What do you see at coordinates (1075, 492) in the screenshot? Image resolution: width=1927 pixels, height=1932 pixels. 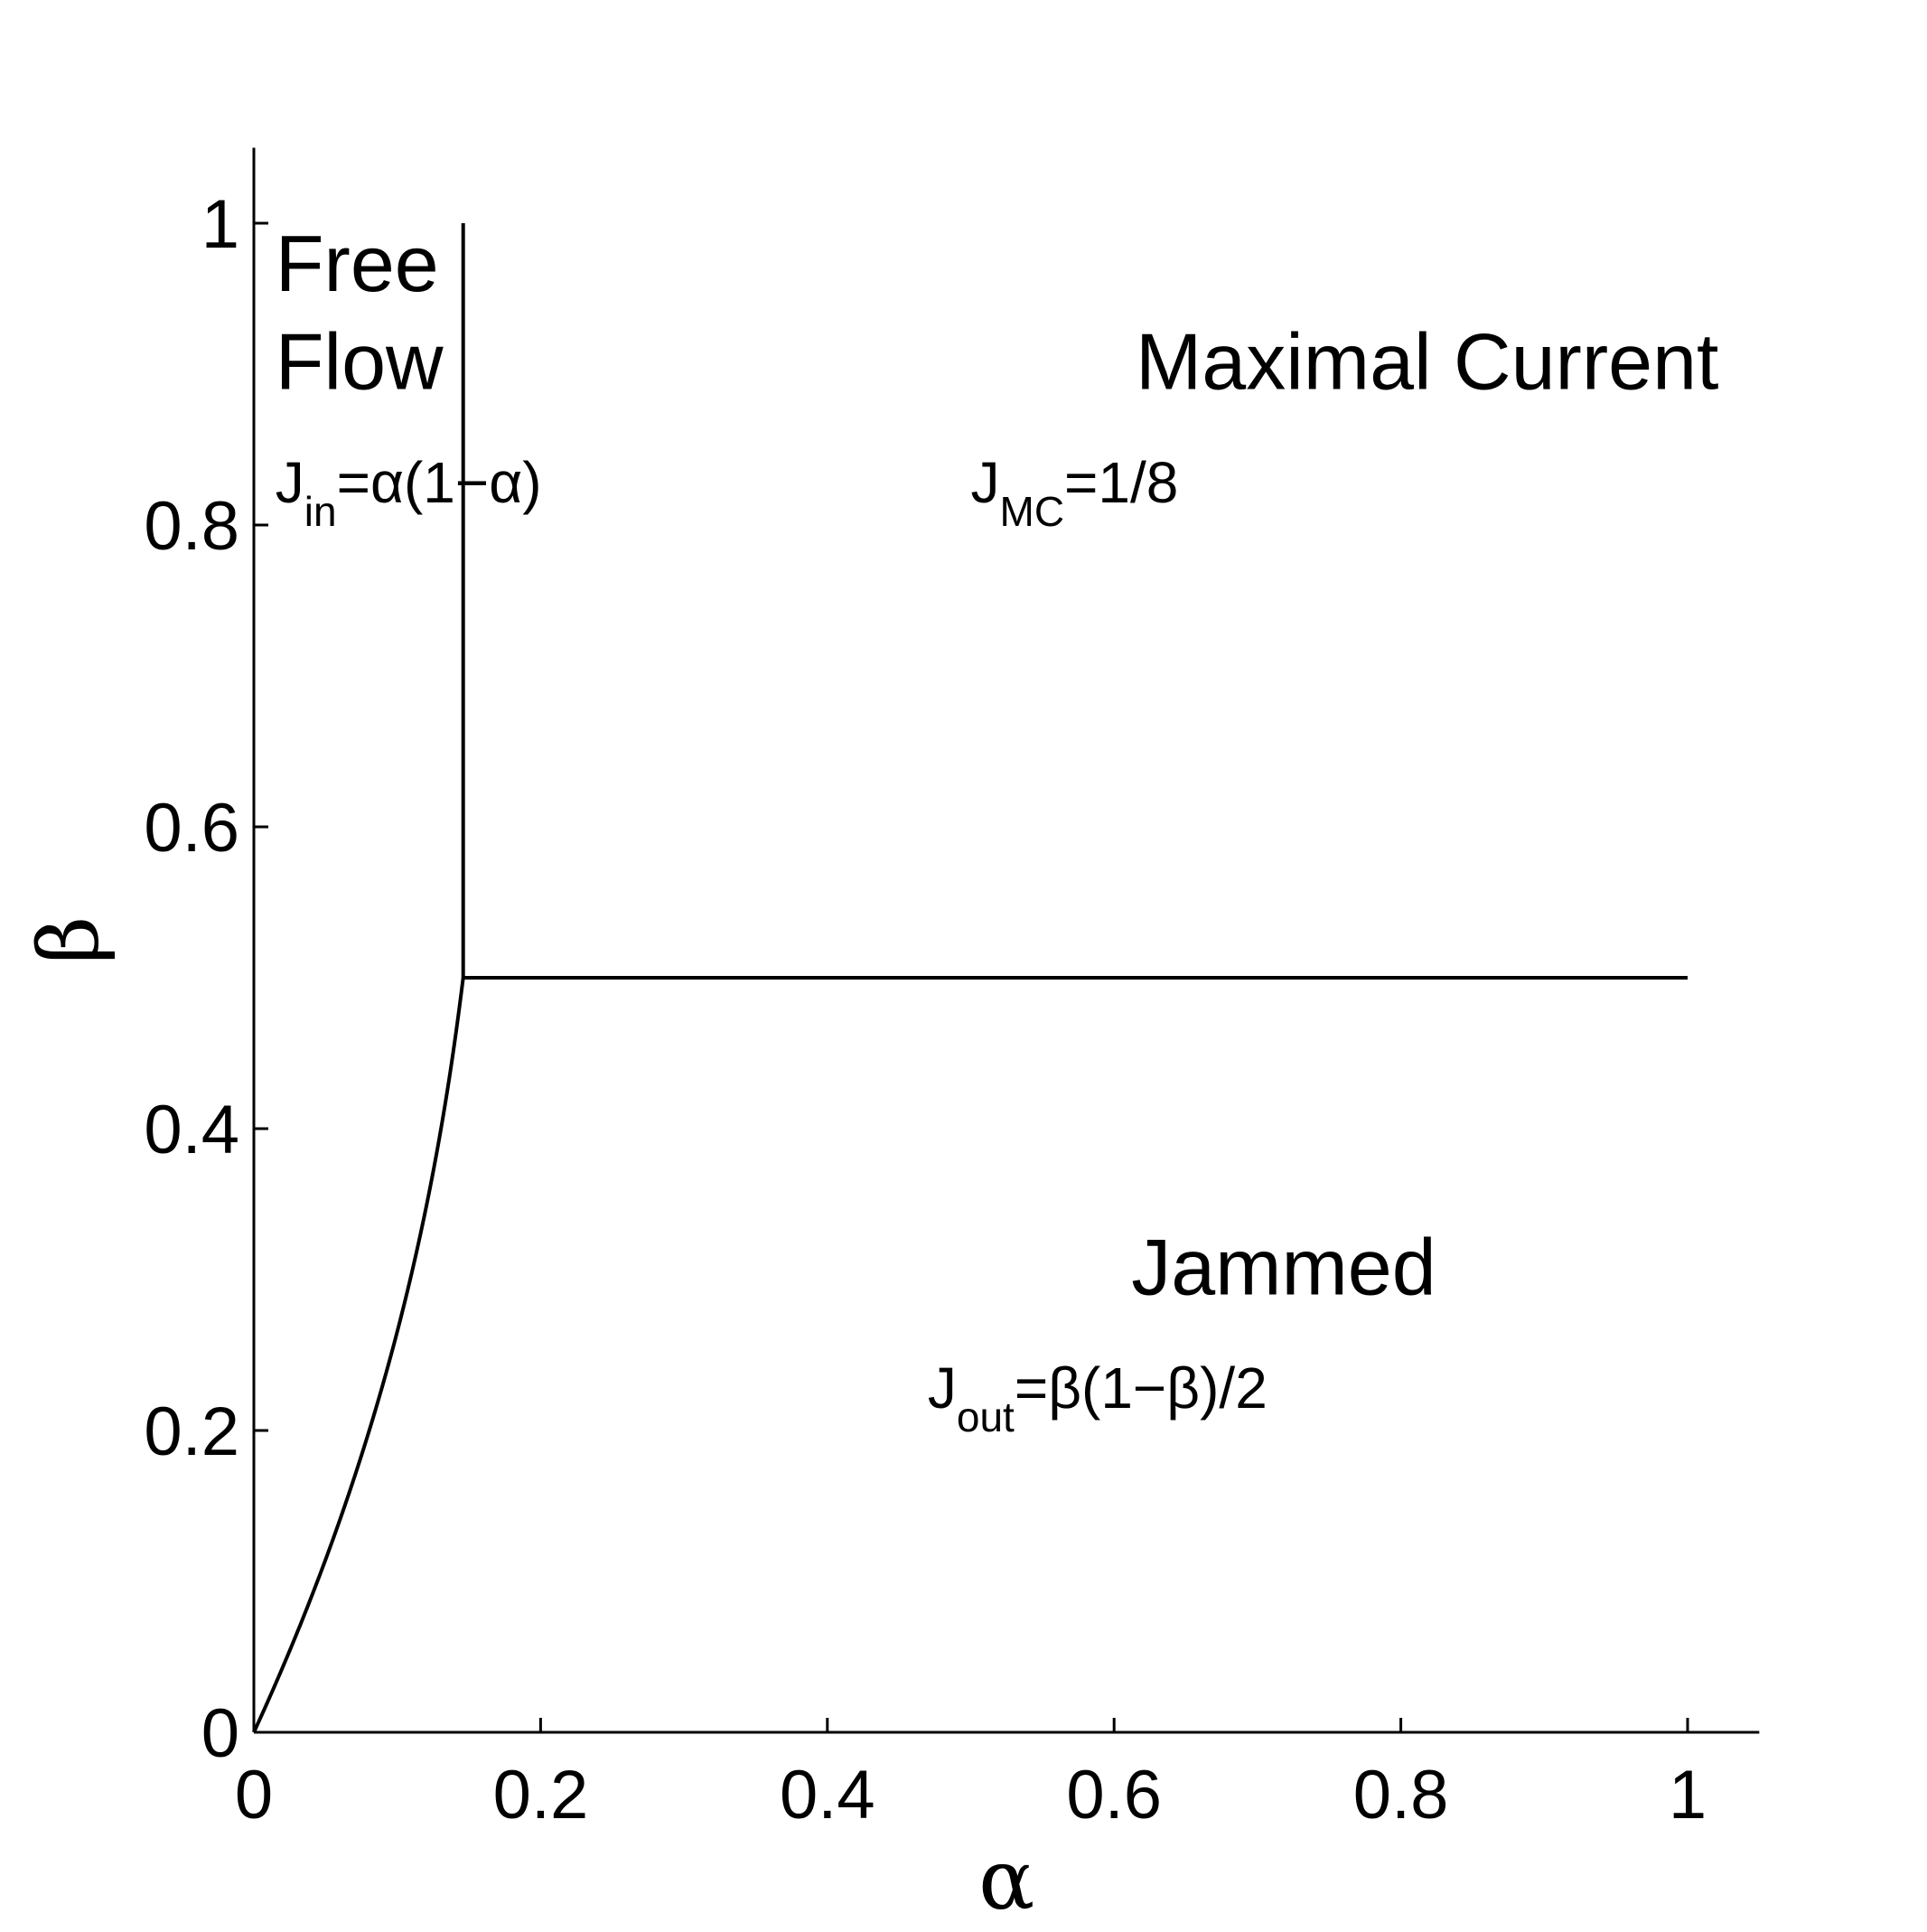 I see `current-formula: JMC=1/8` at bounding box center [1075, 492].